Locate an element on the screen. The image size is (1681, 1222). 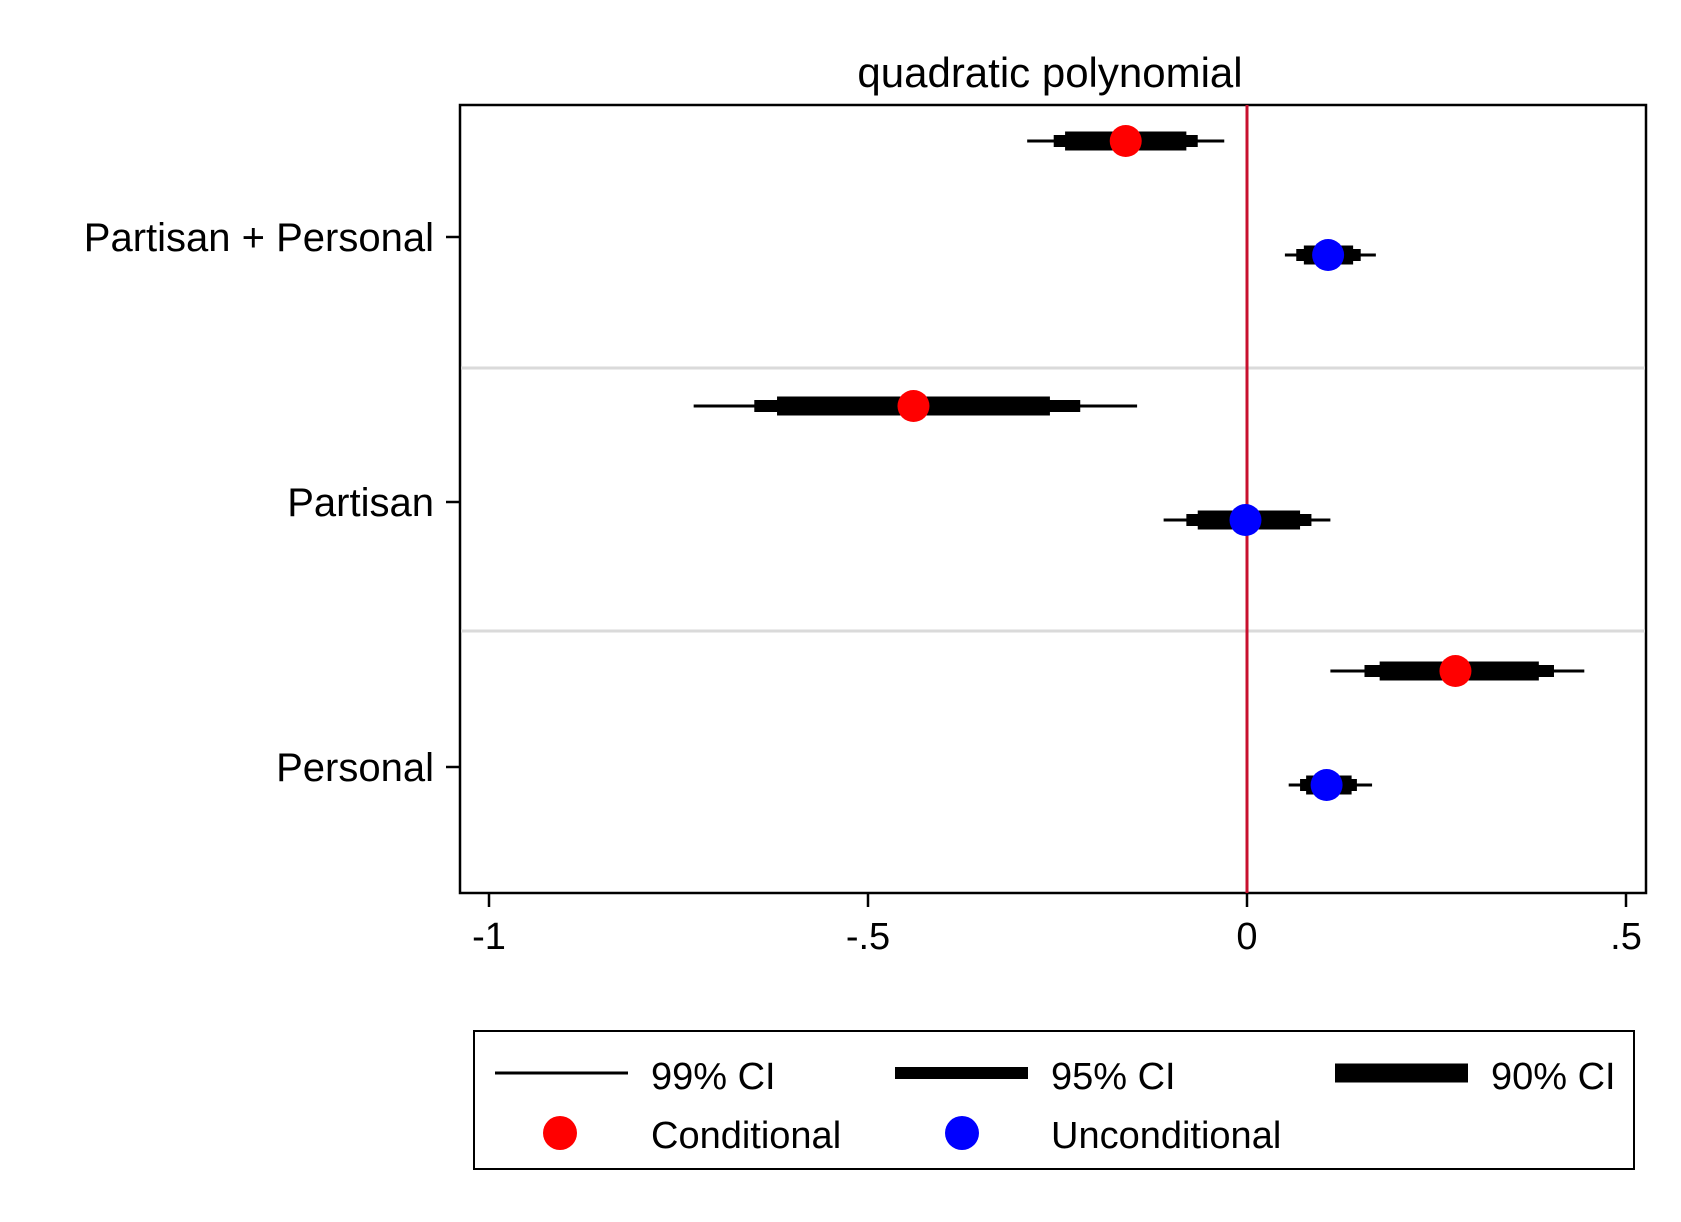
legend-conditional-label: Conditional is located at coordinates (746, 1136).